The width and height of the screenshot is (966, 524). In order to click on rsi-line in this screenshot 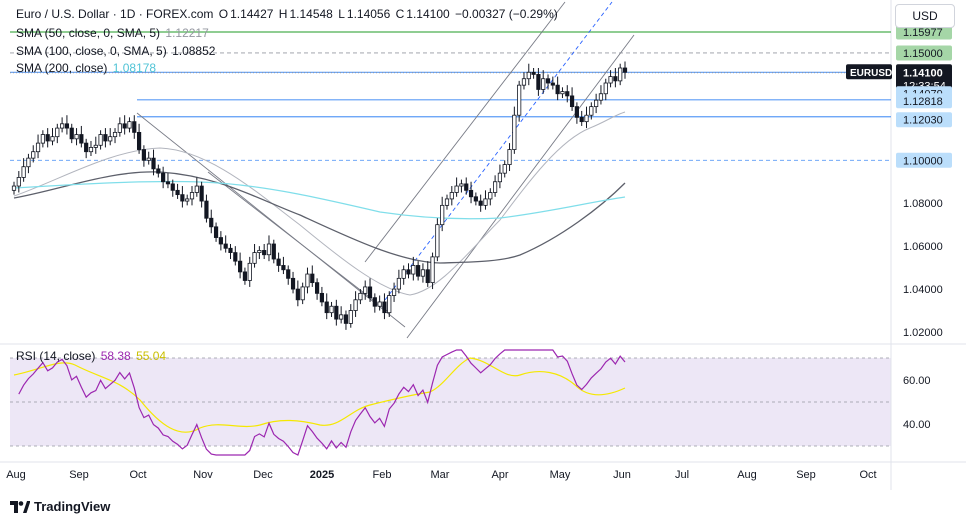, I will do `click(322, 402)`.